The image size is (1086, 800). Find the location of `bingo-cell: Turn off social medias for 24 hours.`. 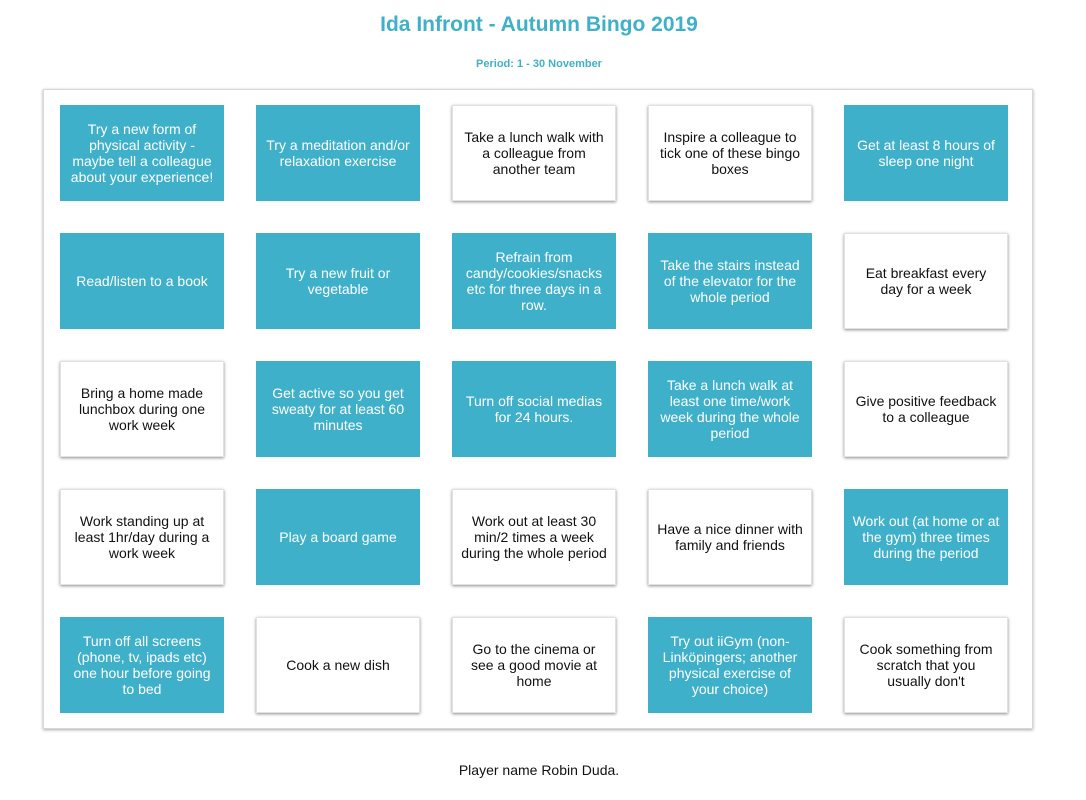

bingo-cell: Turn off social medias for 24 hours. is located at coordinates (534, 409).